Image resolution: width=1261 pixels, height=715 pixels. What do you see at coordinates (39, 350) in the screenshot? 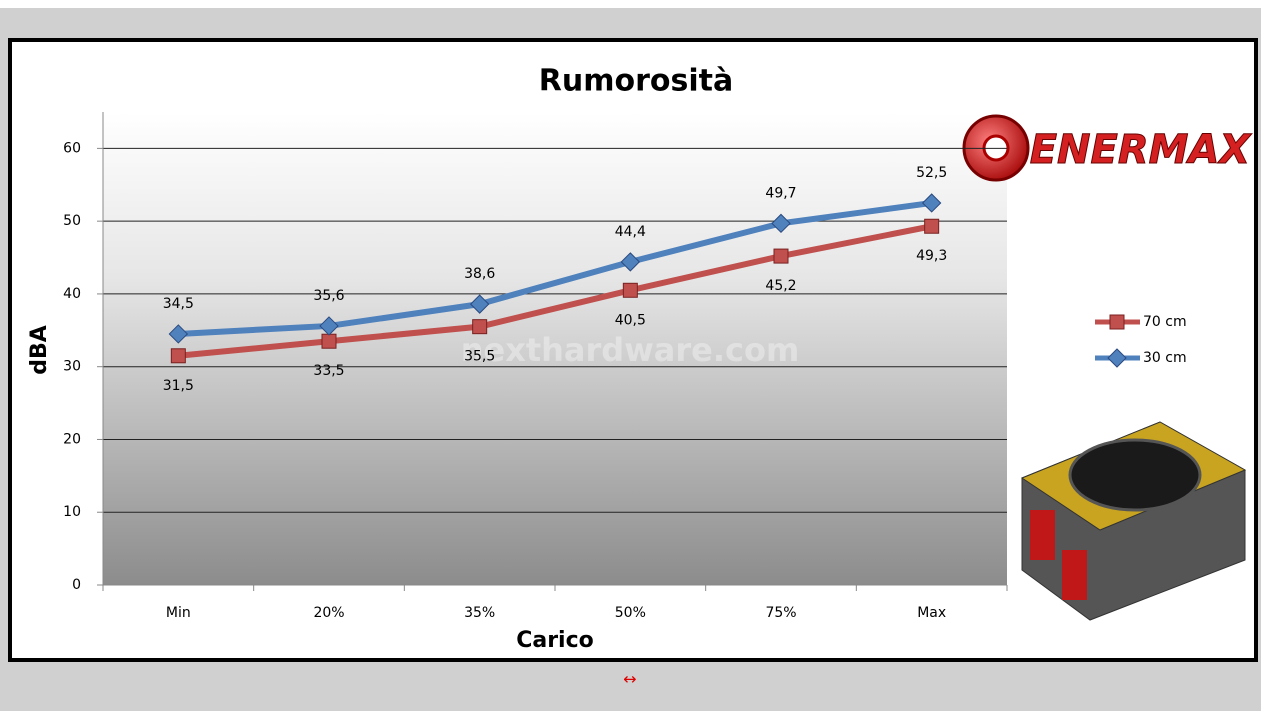
I see `y-axis-label: dBA` at bounding box center [39, 350].